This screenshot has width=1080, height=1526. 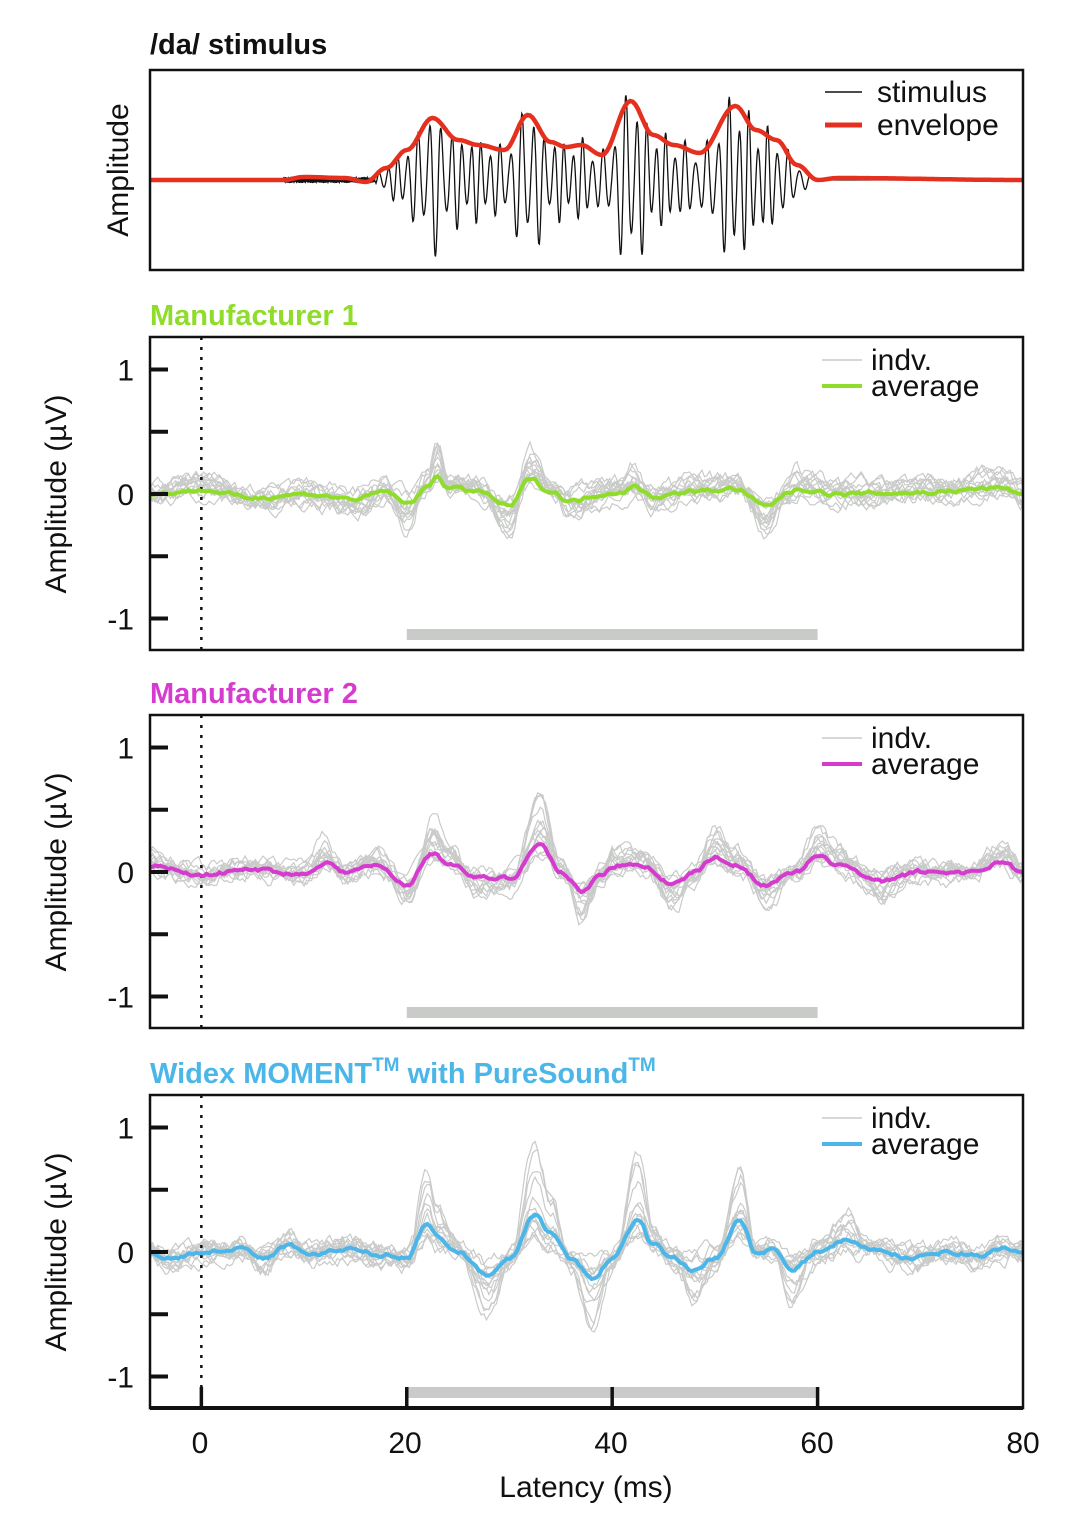 What do you see at coordinates (1022, 1443) in the screenshot?
I see `x-tick-label: 80` at bounding box center [1022, 1443].